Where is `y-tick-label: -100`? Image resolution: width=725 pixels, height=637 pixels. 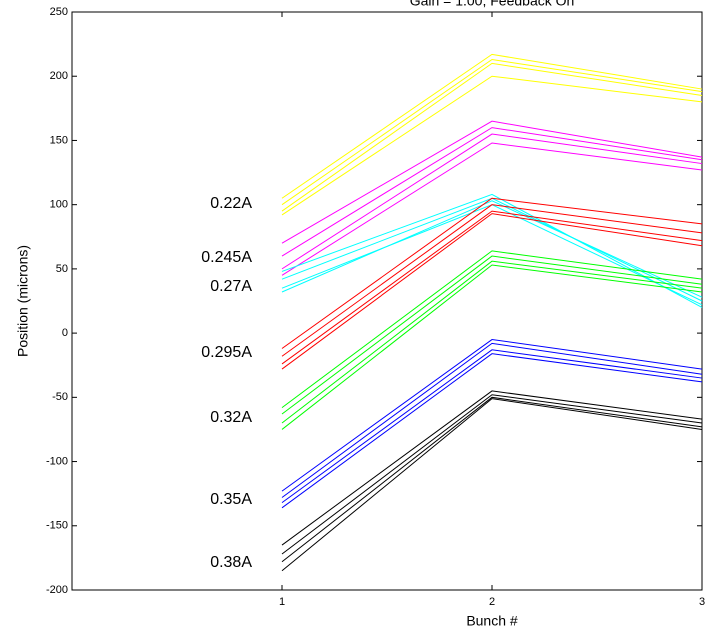
y-tick-label: -100 is located at coordinates (57, 461).